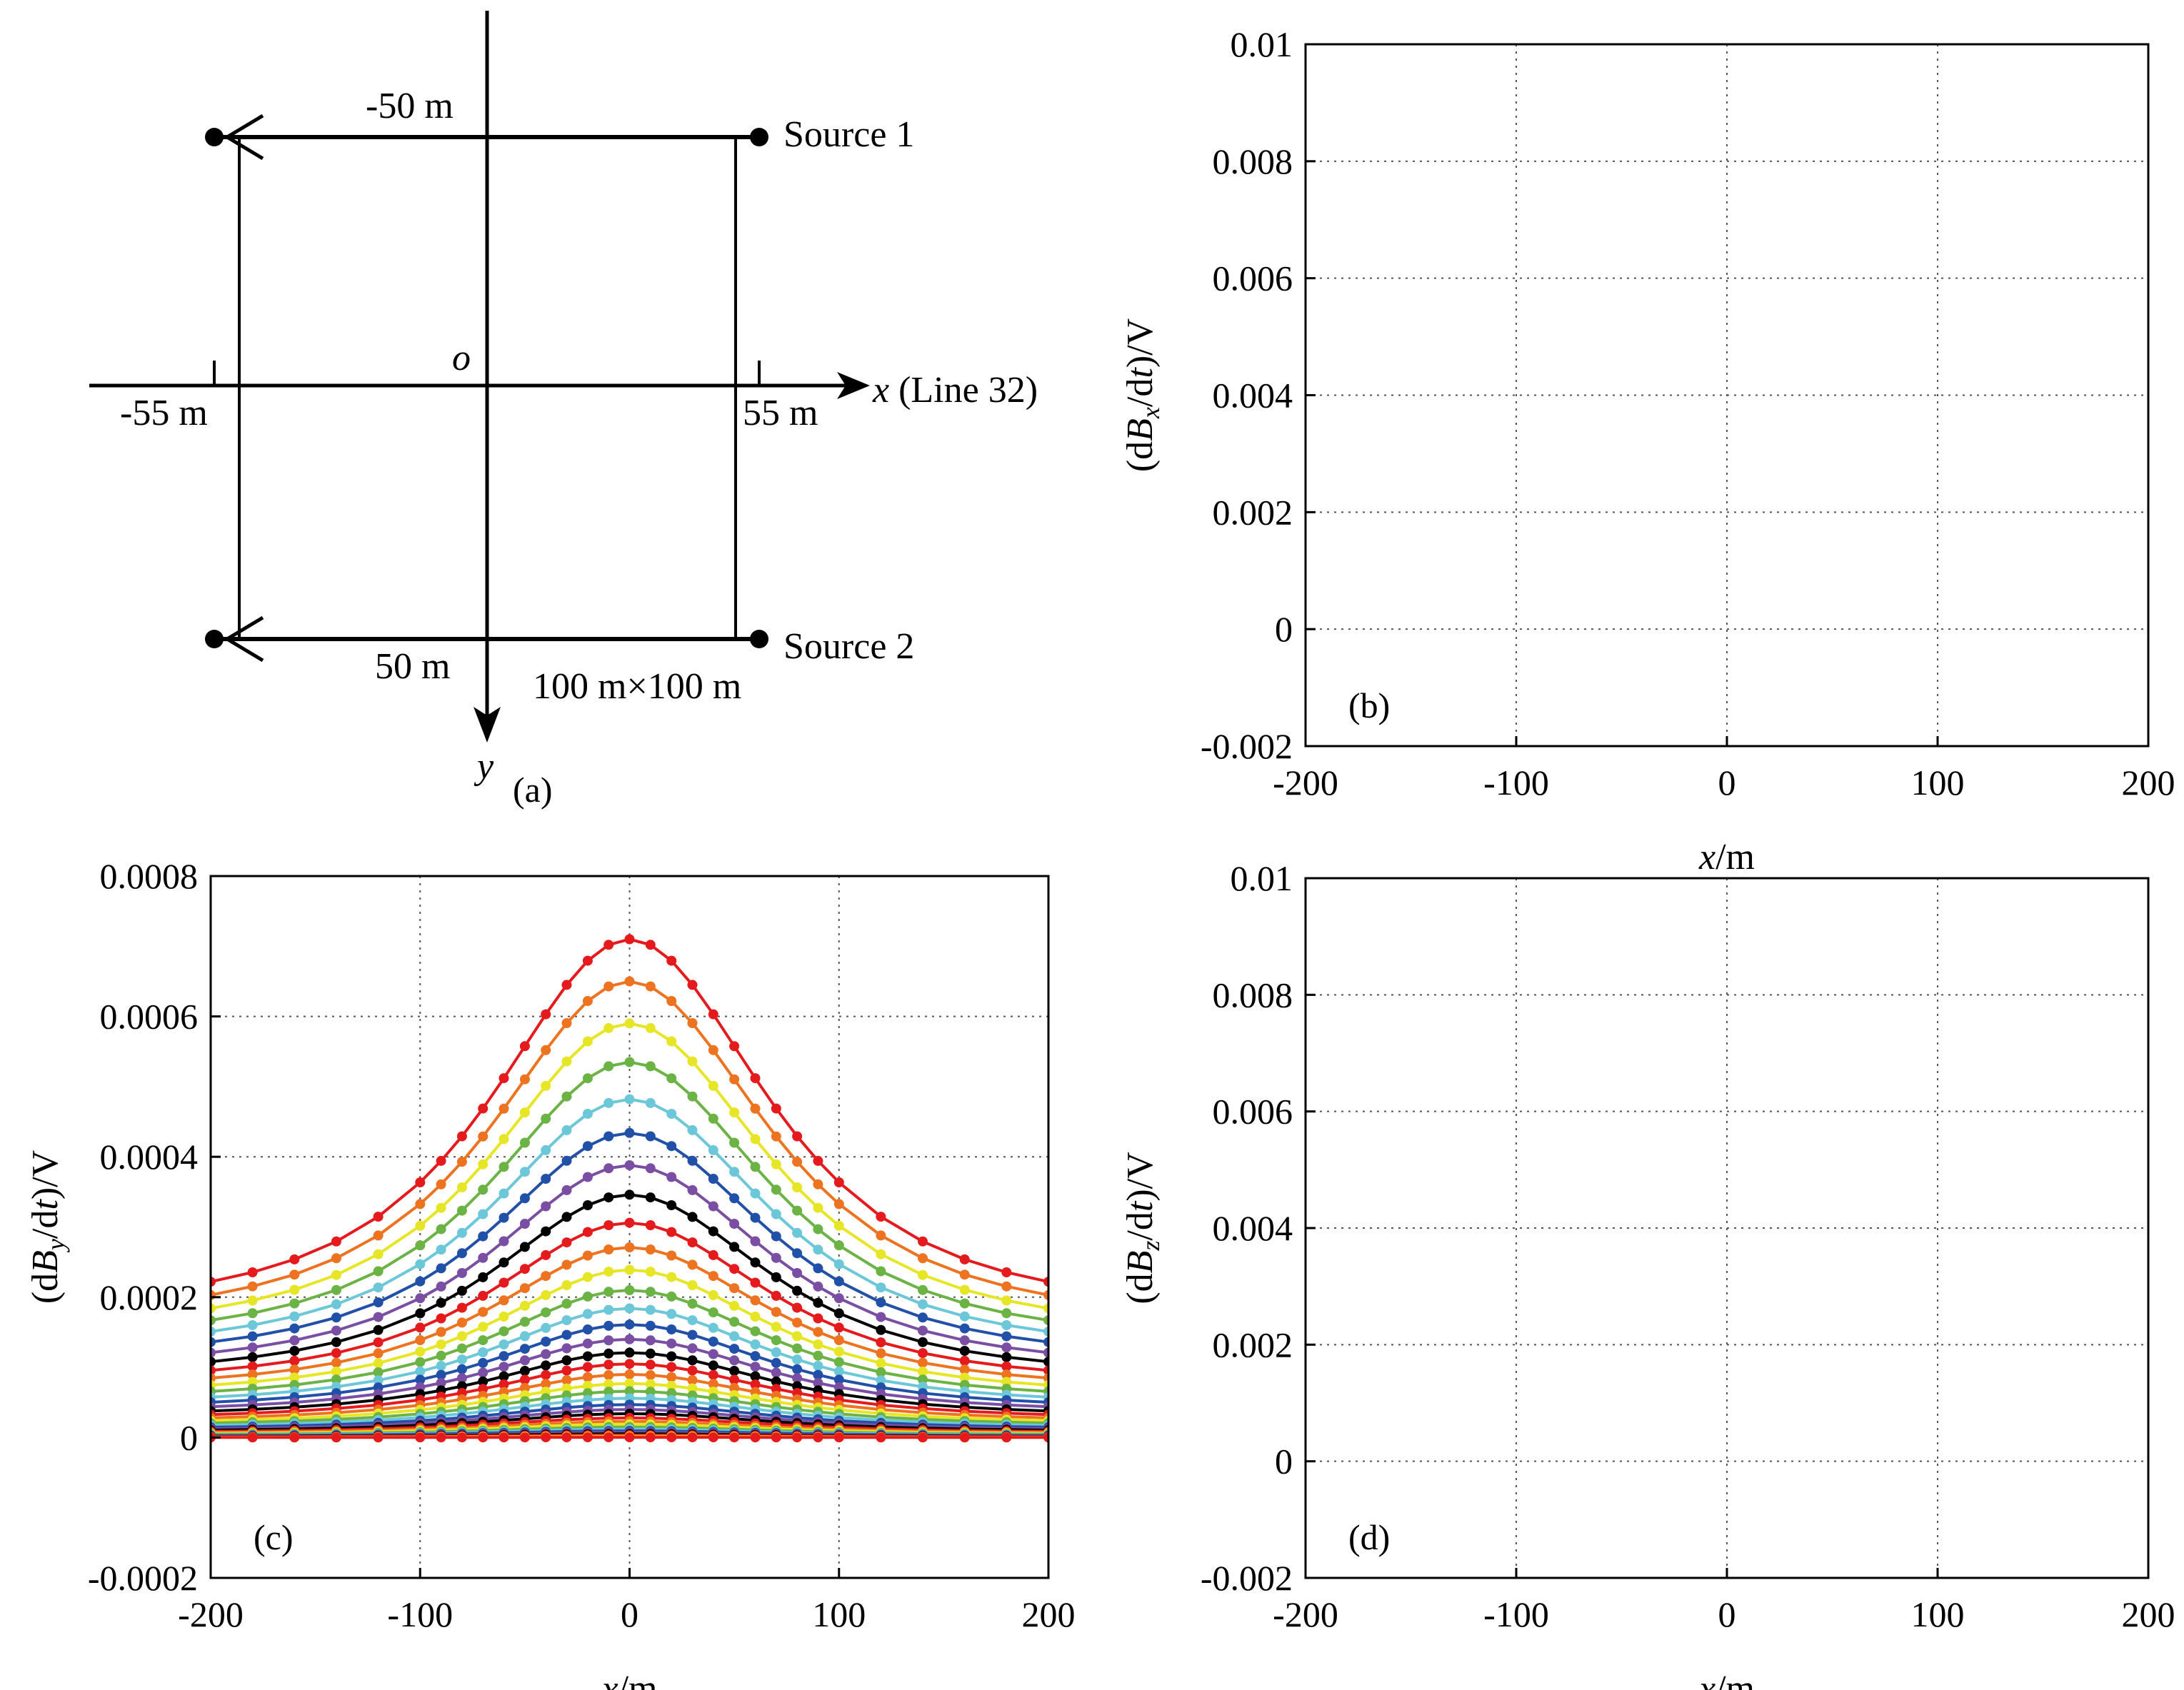 The image size is (2184, 1690). What do you see at coordinates (211, 1614) in the screenshot?
I see `panel-c-xtick-label-0: -200` at bounding box center [211, 1614].